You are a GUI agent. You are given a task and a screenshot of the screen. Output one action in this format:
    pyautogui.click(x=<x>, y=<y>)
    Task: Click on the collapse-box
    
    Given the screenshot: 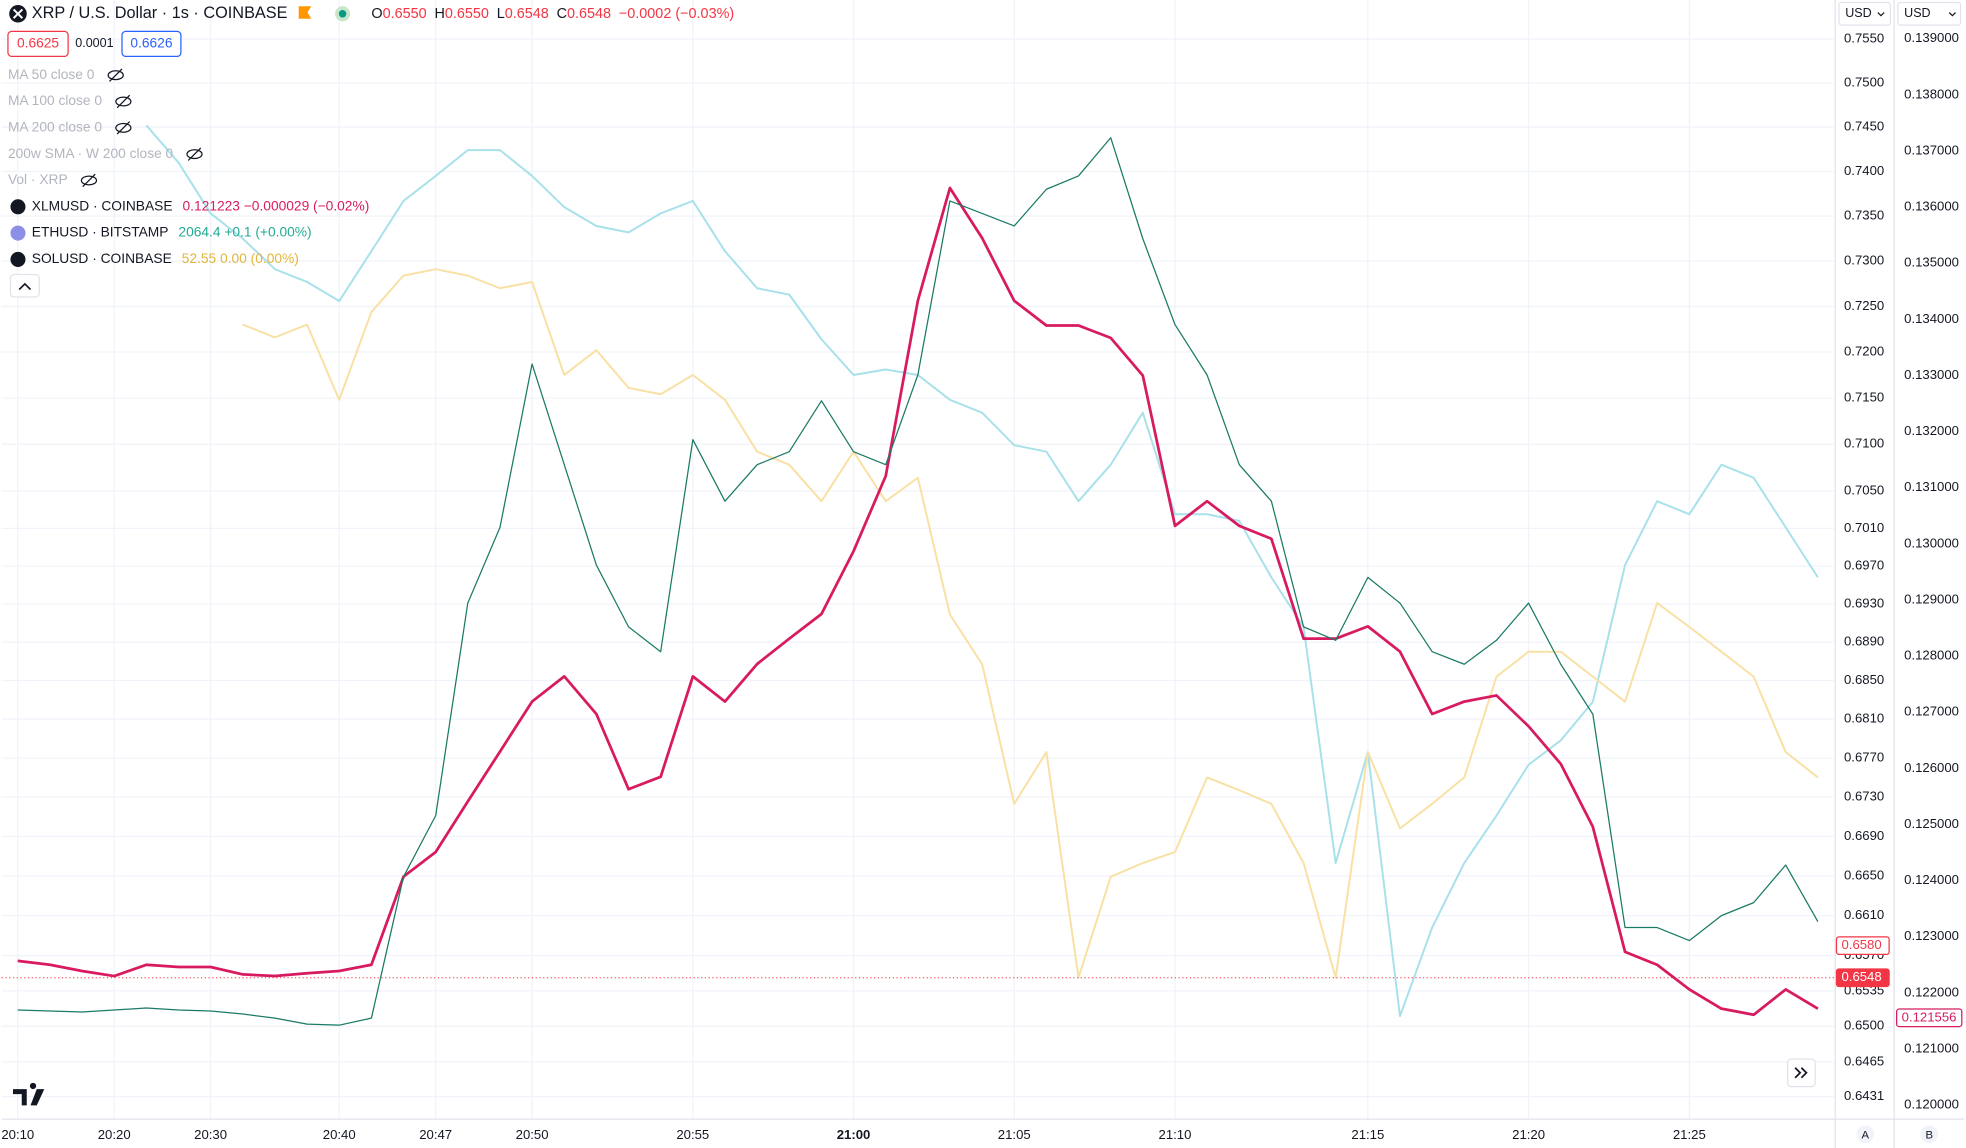 What is the action you would take?
    pyautogui.click(x=24, y=285)
    